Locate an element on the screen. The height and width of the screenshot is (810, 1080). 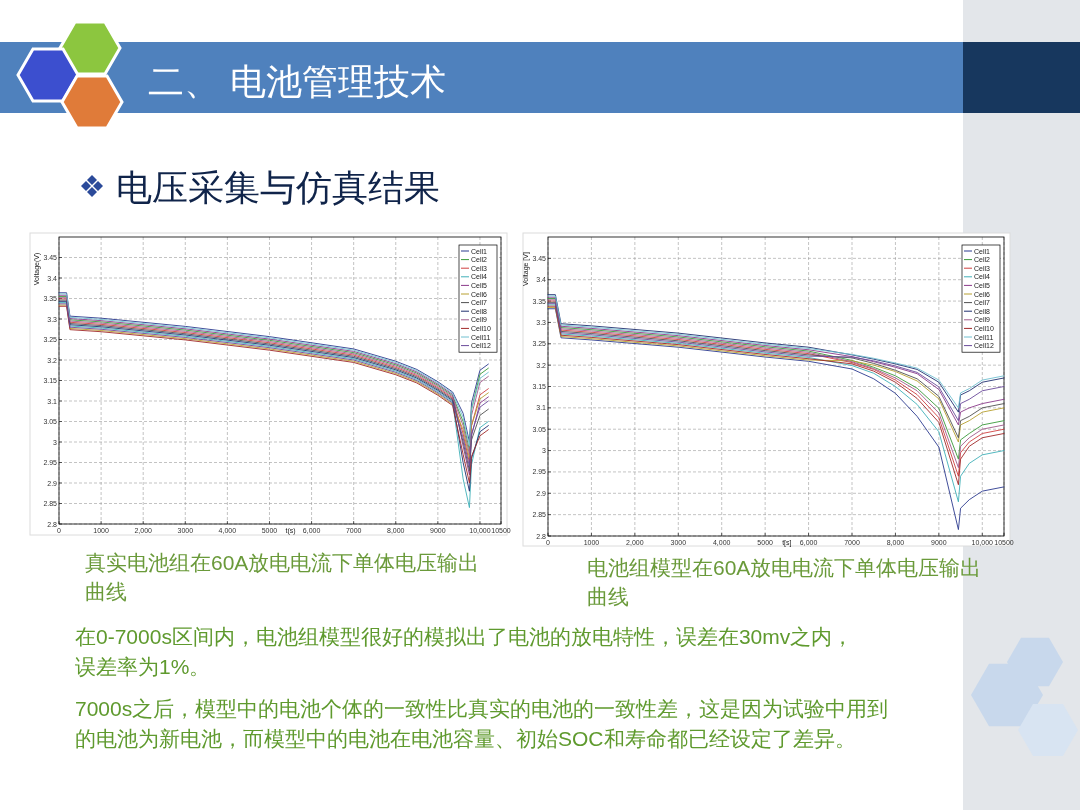
text: 二、 电池管理技术 is located at coordinates (297, 82).